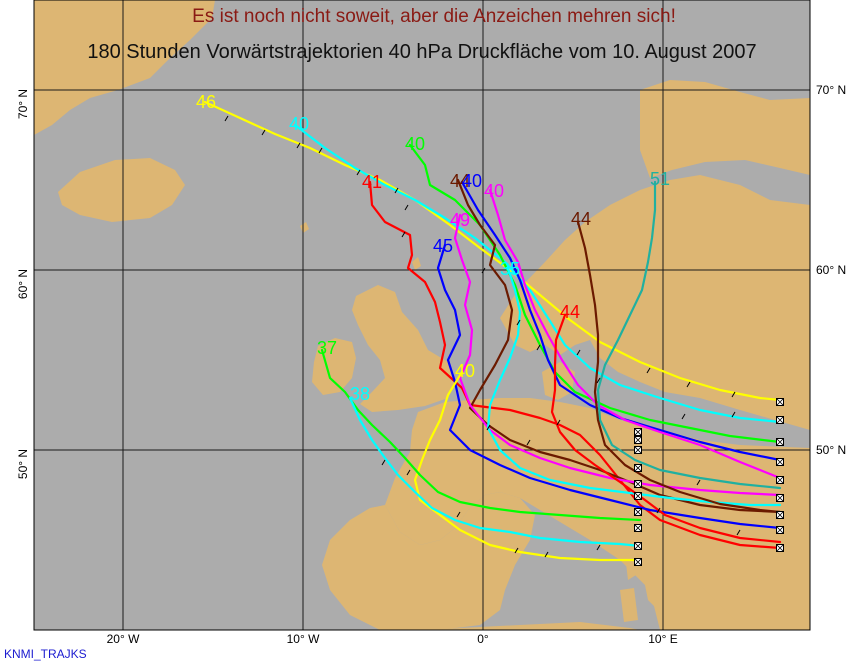  I want to click on italy-land, so click(690, 592).